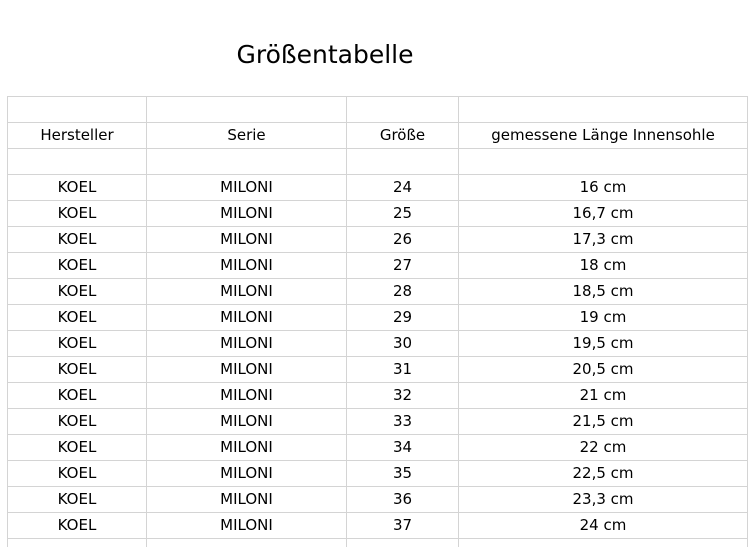 This screenshot has height=547, width=753. Describe the element at coordinates (603, 266) in the screenshot. I see `cell-laenge: 18 cm` at that location.